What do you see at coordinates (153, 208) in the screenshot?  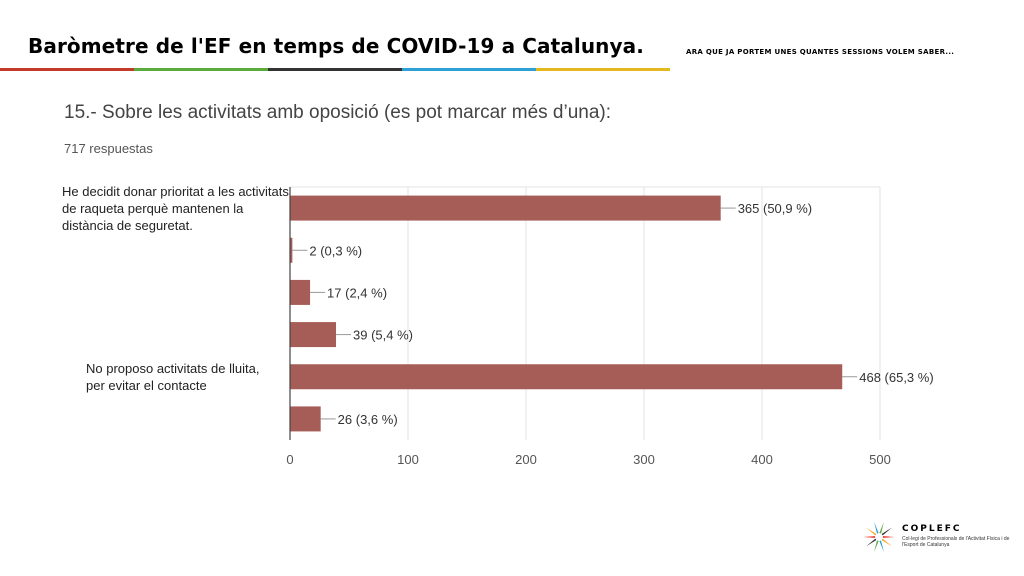 I see `category-label-line: de raqueta perquè mantenen la` at bounding box center [153, 208].